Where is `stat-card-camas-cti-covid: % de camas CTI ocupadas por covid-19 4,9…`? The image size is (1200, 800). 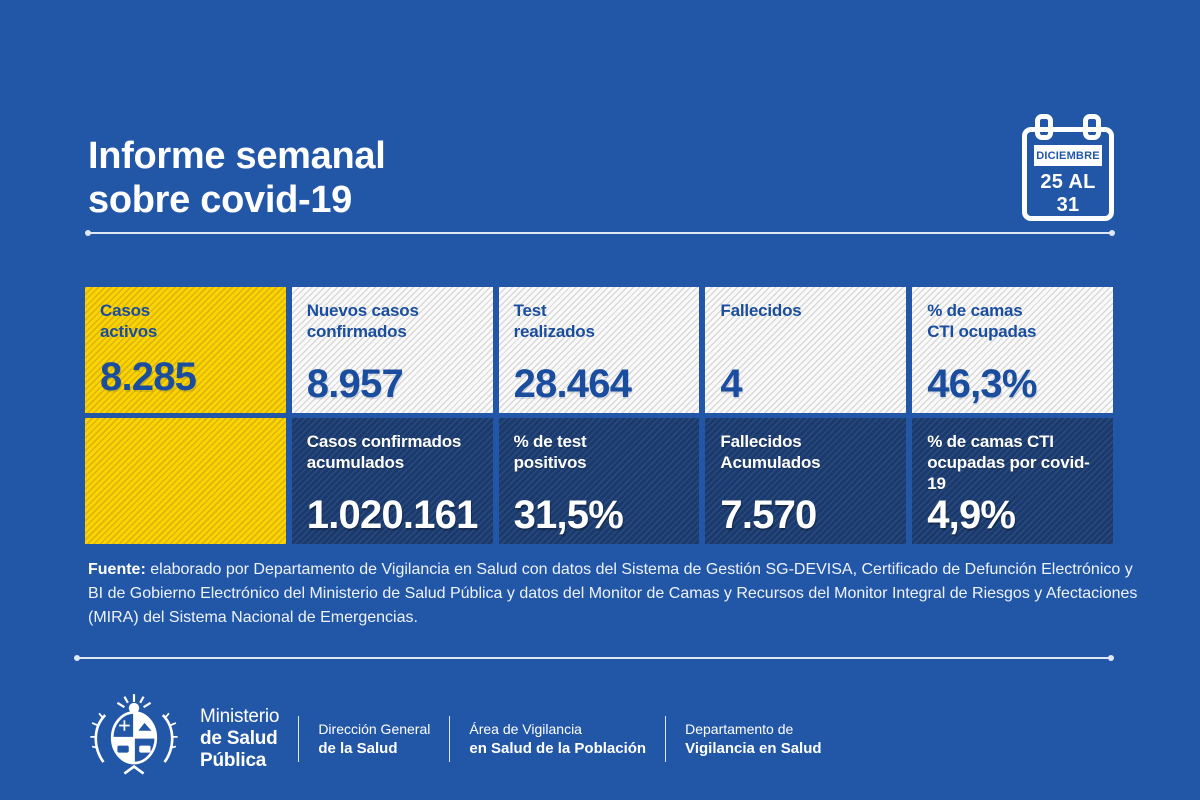 stat-card-camas-cti-covid: % de camas CTI ocupadas por covid-19 4,9… is located at coordinates (1012, 481).